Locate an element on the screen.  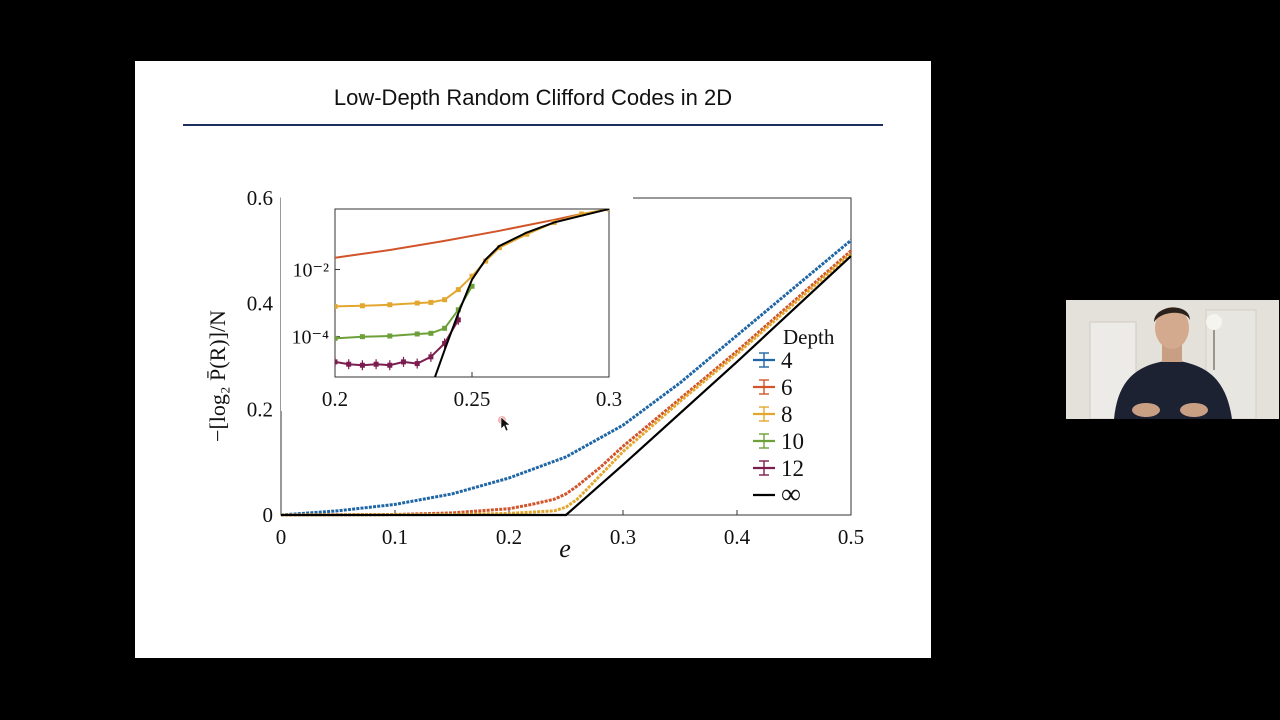
main-x-tick-label: 0.5 is located at coordinates (851, 537).